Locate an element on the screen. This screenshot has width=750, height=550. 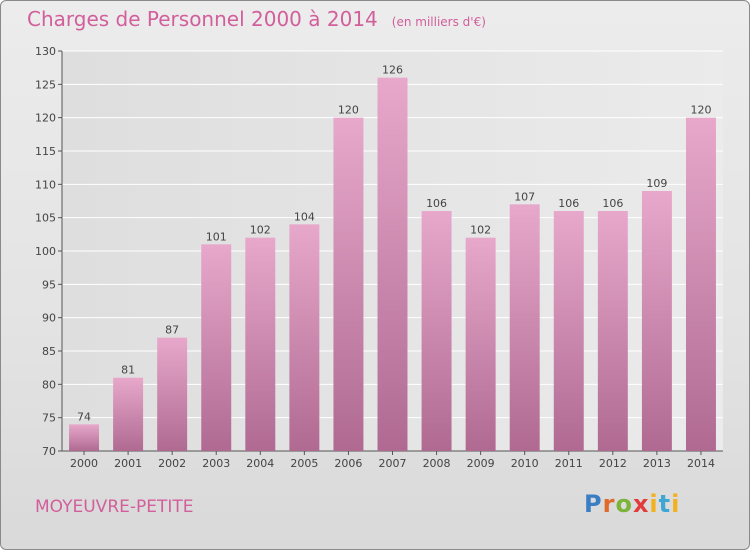
value-label: 81 is located at coordinates (128, 370).